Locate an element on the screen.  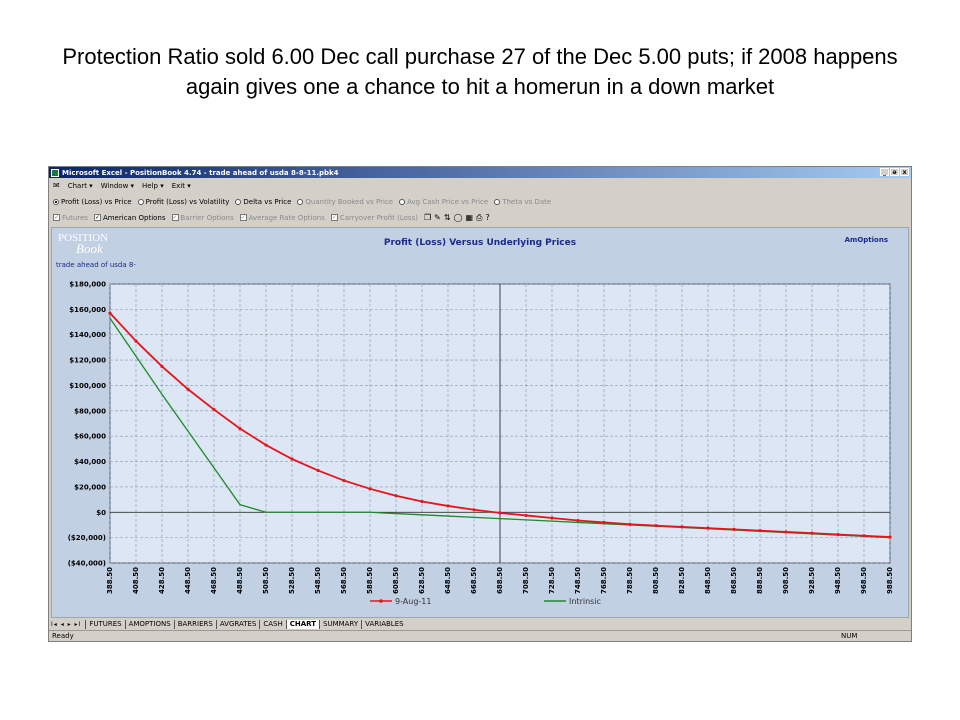
y-tick-label: ($40,000) is located at coordinates (87, 564).